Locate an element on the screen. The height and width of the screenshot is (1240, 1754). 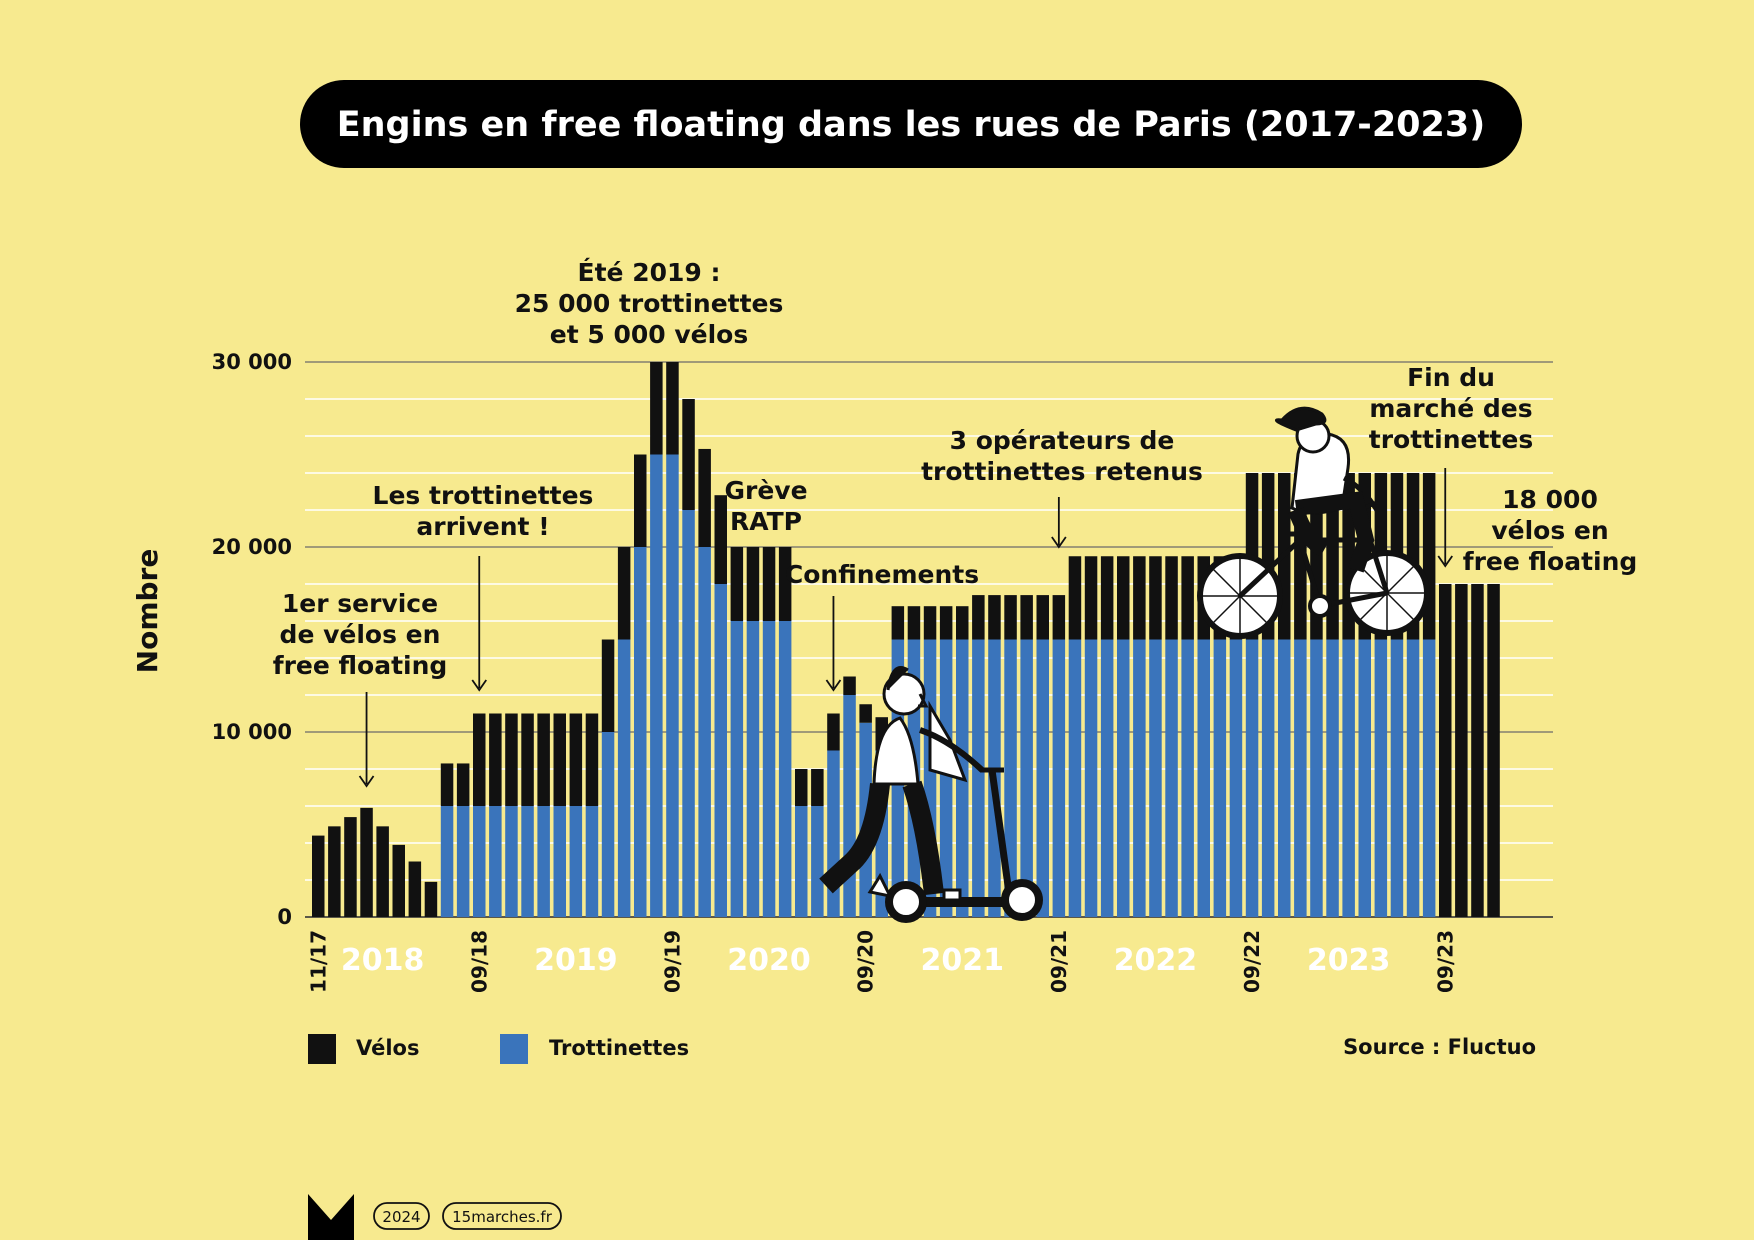
annotation-line: 1er service is located at coordinates (360, 603).